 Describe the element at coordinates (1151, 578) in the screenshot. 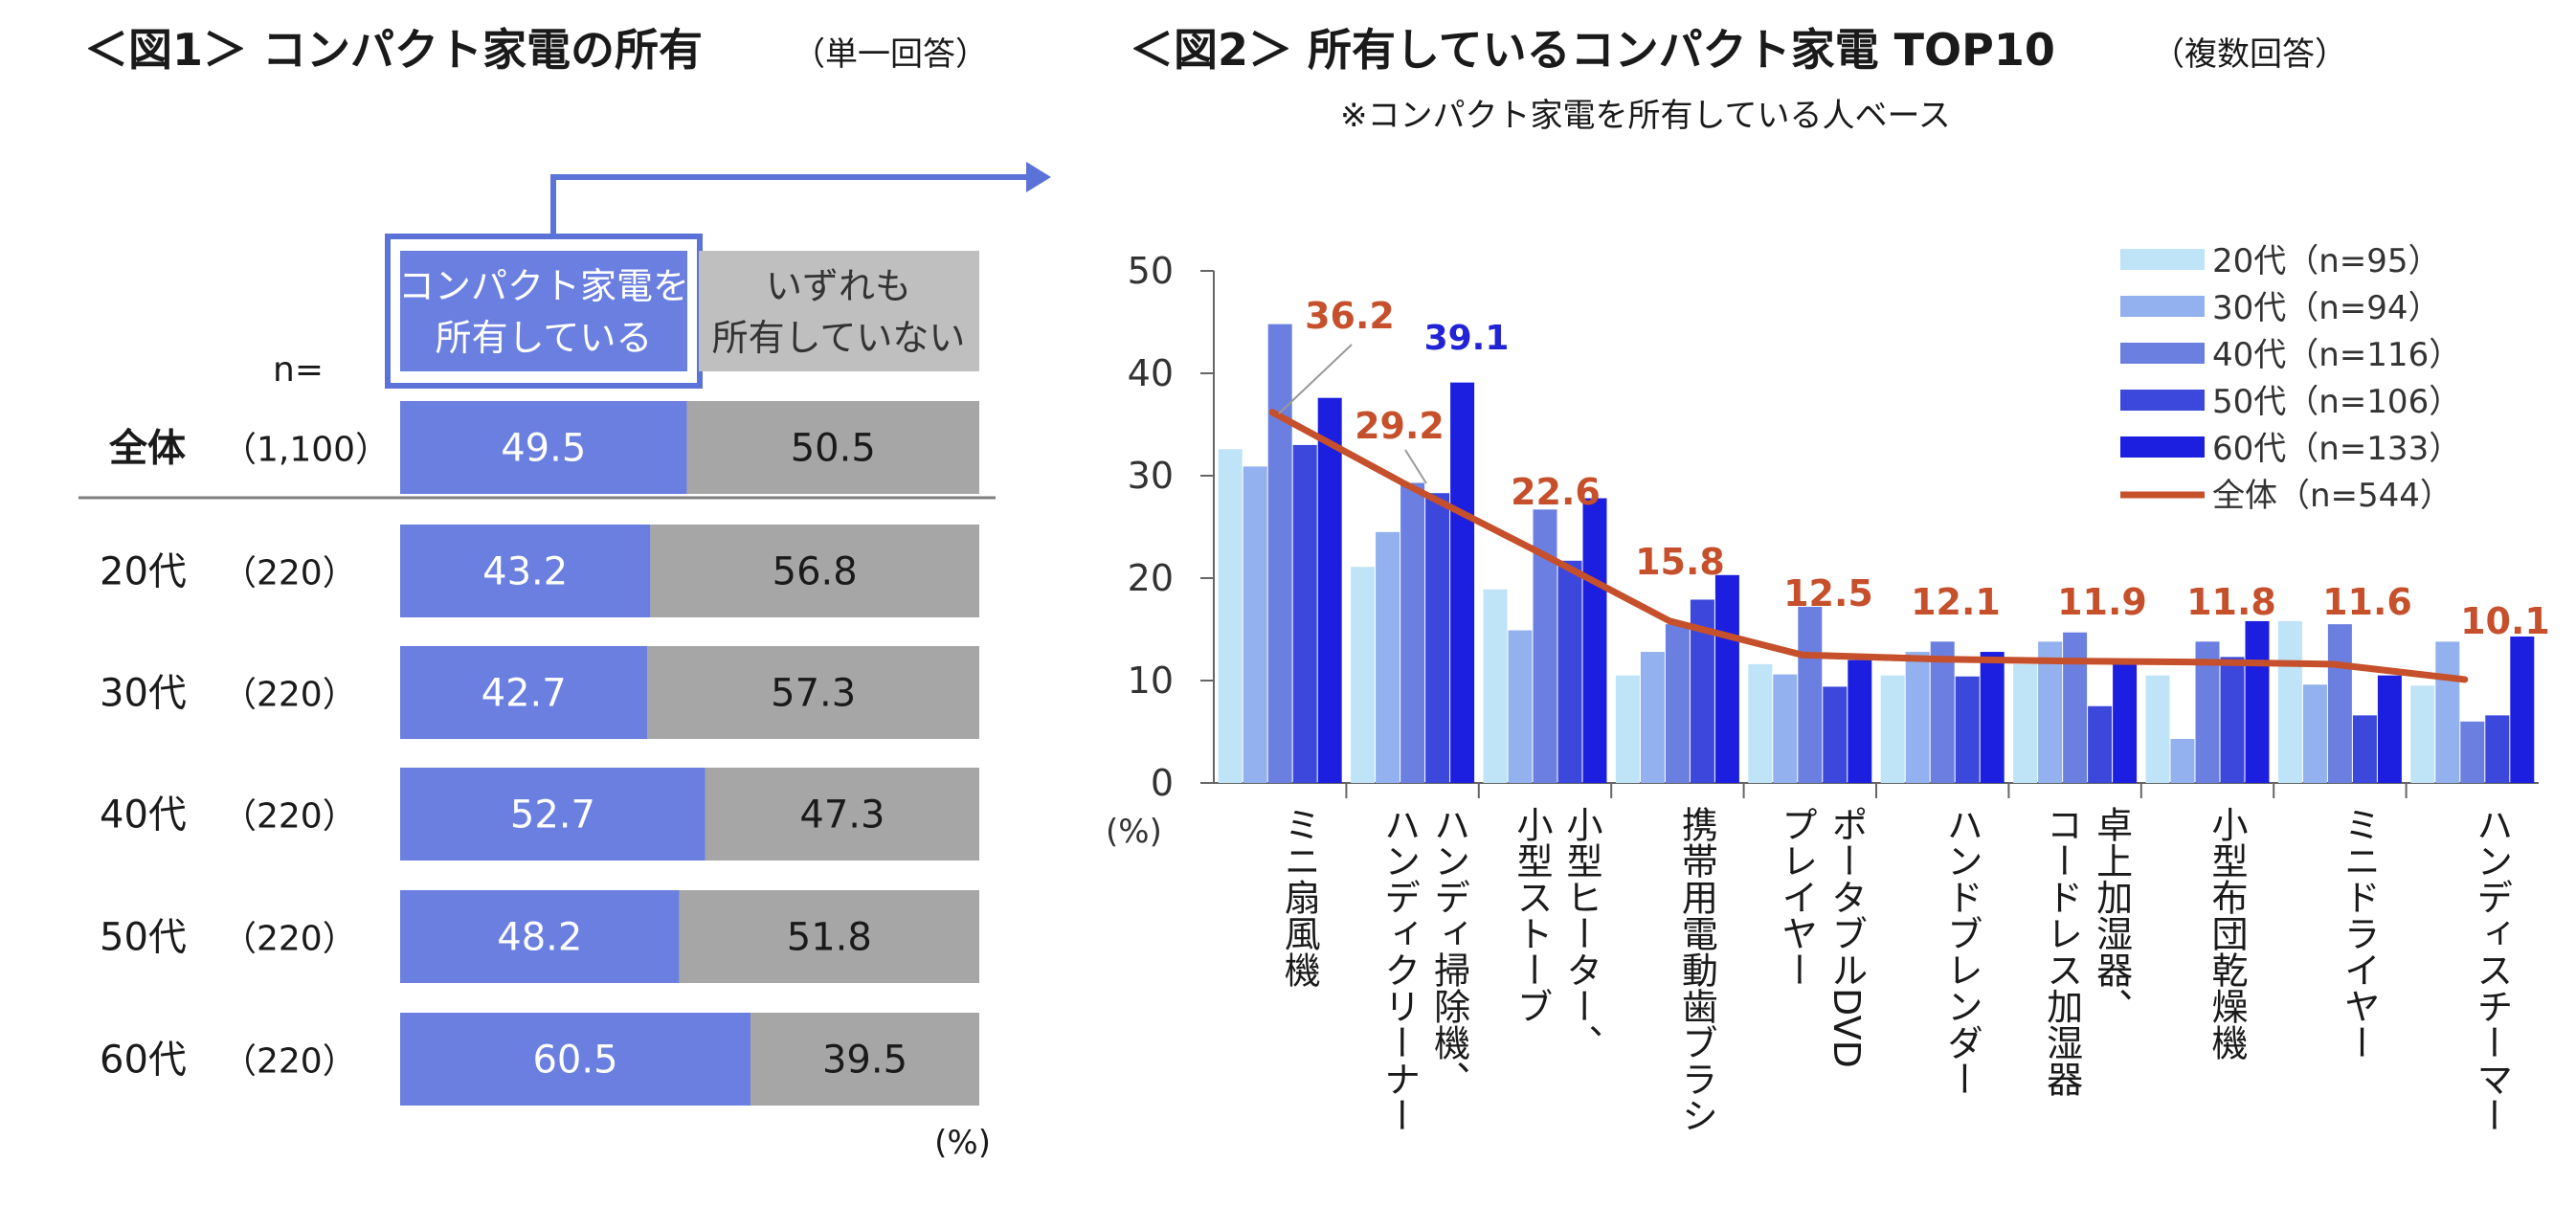

I see `y-tick-label: 20` at that location.